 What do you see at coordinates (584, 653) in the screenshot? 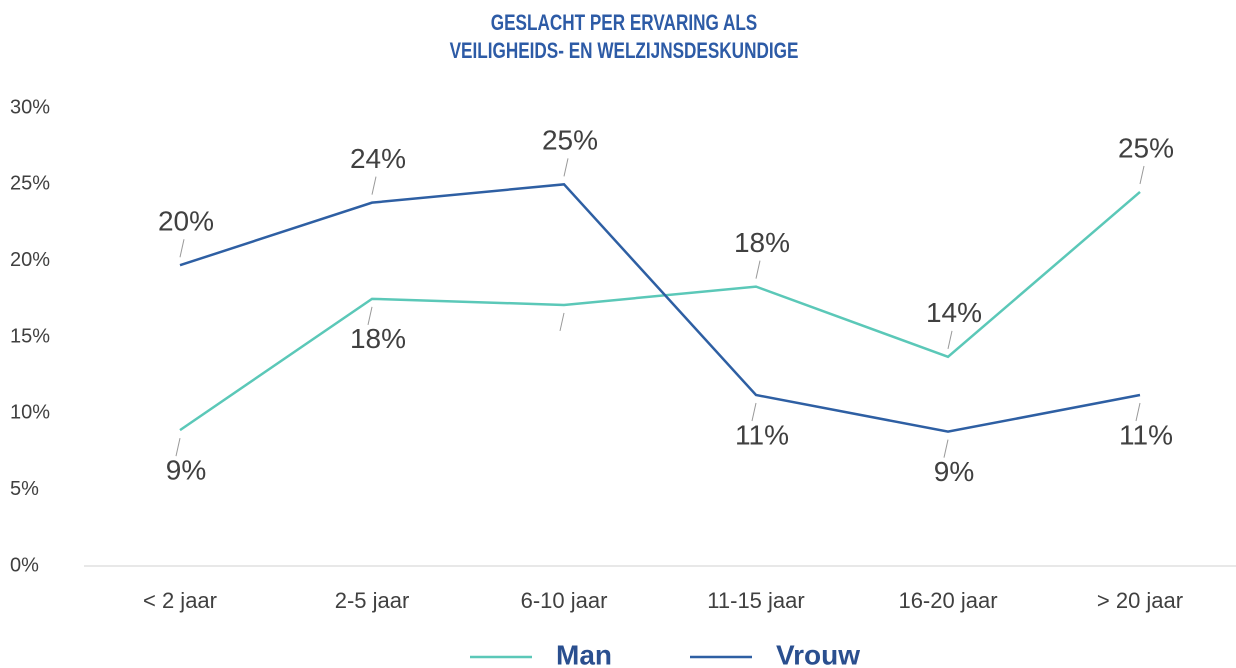
I see `legend-label: Man` at bounding box center [584, 653].